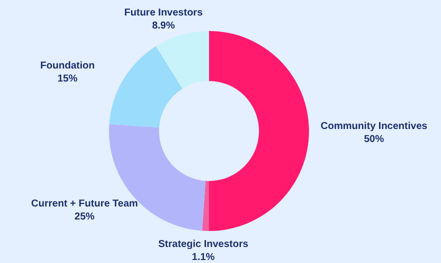 This screenshot has width=441, height=263. I want to click on data-label: 1.1%, so click(203, 257).